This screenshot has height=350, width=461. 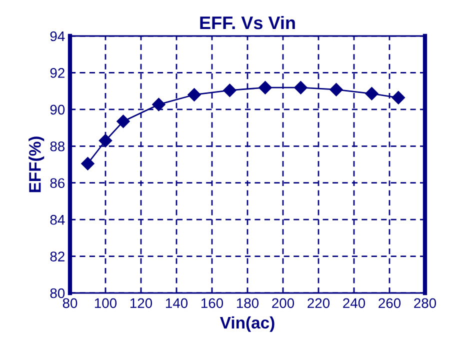 What do you see at coordinates (57, 293) in the screenshot?
I see `y-tick-label: 80` at bounding box center [57, 293].